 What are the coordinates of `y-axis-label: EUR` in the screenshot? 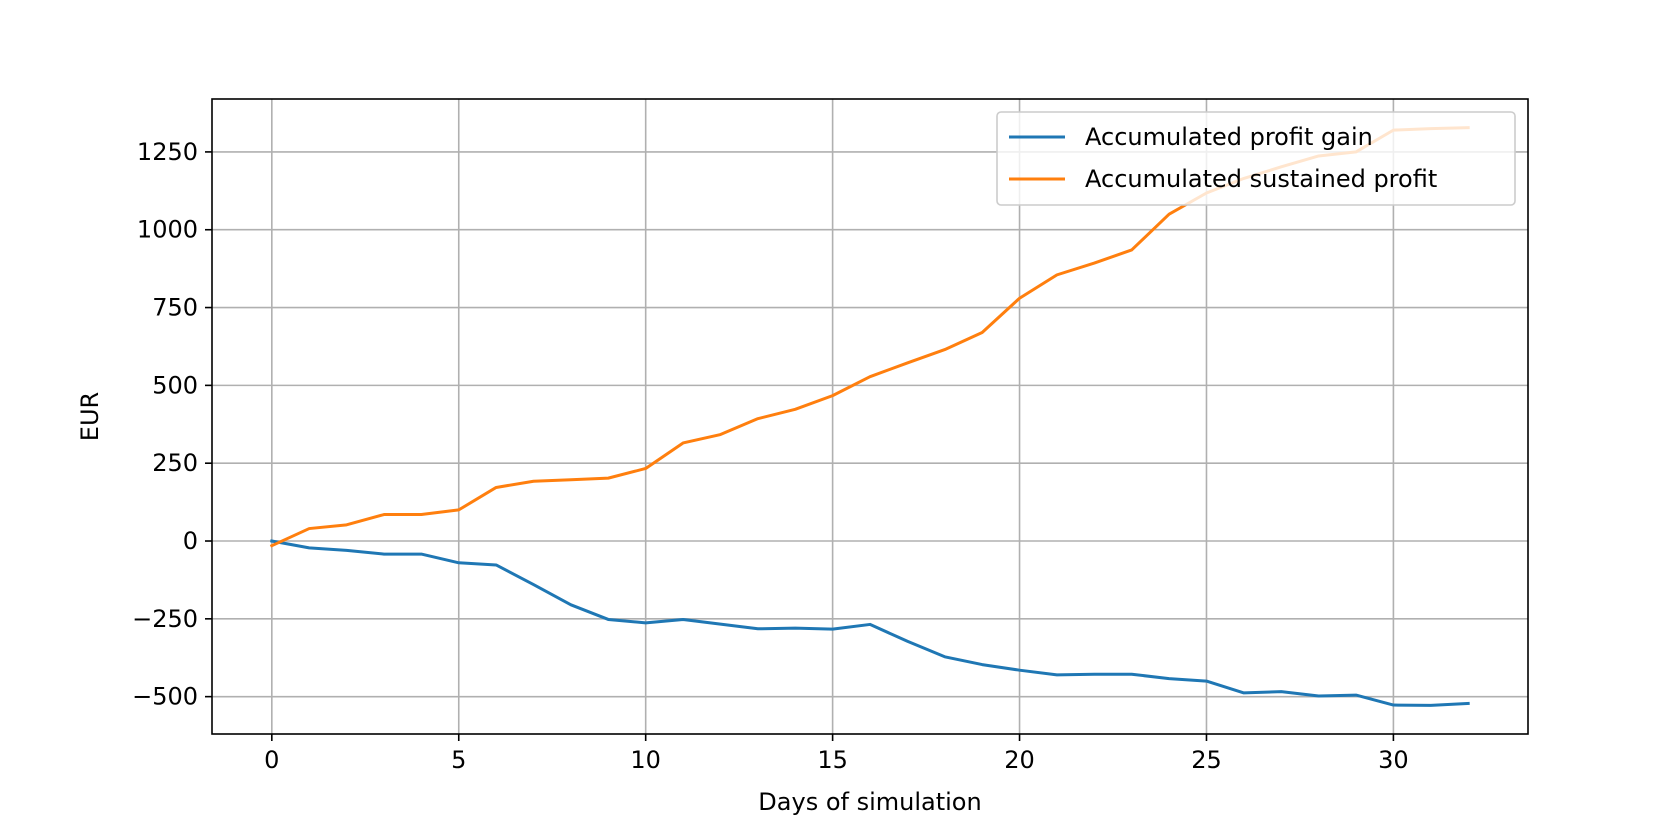 It's located at (90, 416).